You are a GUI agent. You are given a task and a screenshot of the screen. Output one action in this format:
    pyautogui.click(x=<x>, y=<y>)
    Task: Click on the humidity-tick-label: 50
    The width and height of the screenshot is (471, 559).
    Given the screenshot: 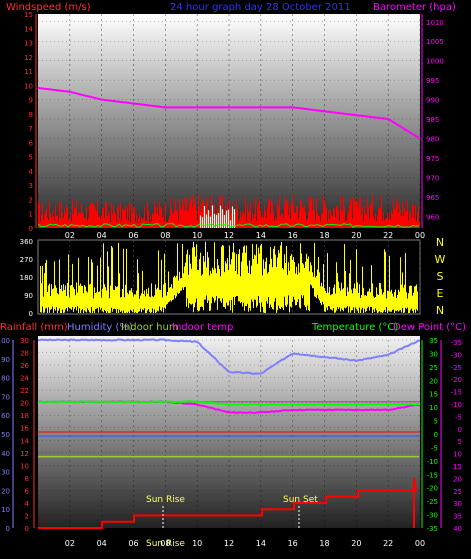 What is the action you would take?
    pyautogui.click(x=5, y=435)
    